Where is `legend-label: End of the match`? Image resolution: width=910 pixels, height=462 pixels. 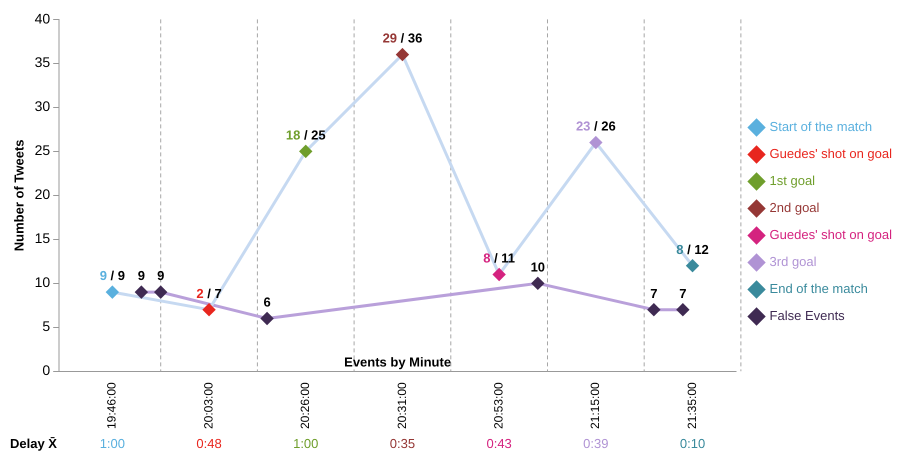 legend-label: End of the match is located at coordinates (819, 288).